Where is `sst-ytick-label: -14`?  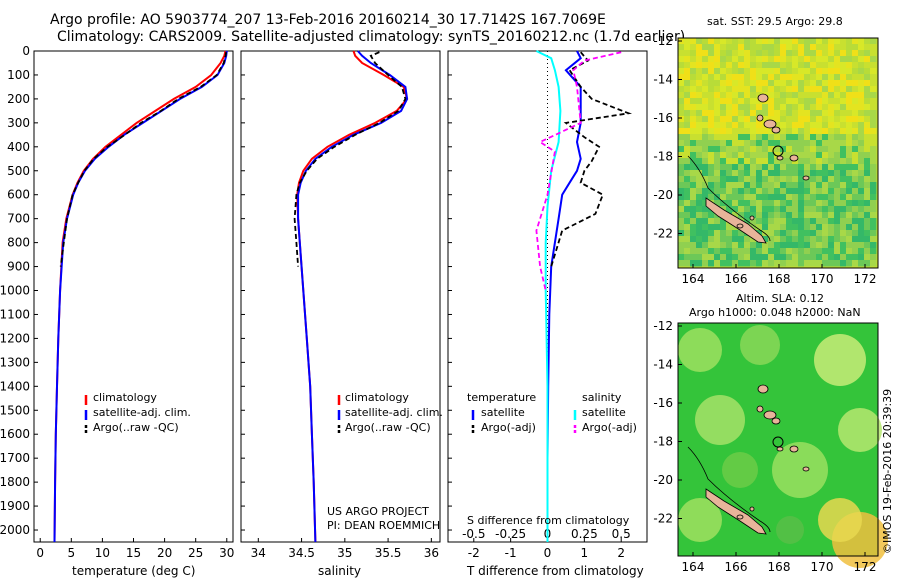
sst-ytick-label: -14 is located at coordinates (663, 80).